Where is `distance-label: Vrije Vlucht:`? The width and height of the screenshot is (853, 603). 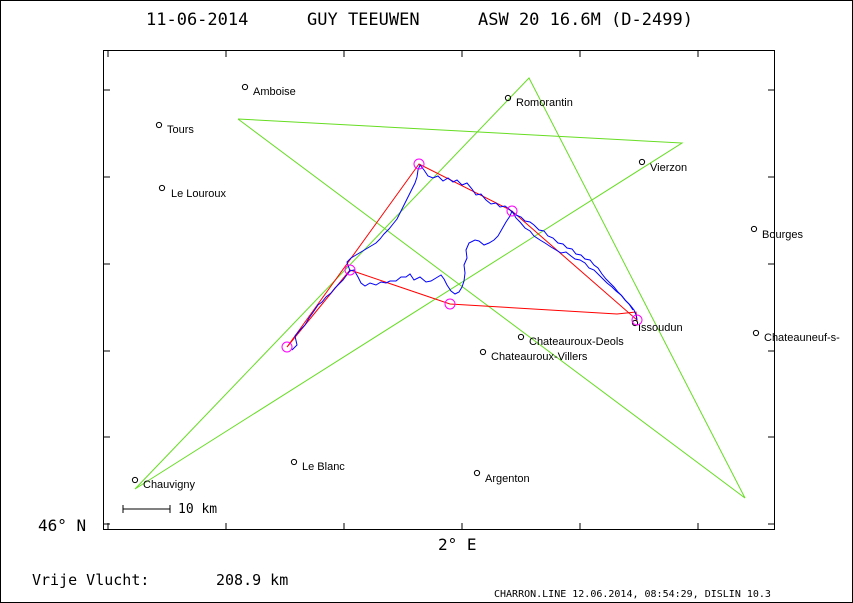
distance-label: Vrije Vlucht: is located at coordinates (90, 580).